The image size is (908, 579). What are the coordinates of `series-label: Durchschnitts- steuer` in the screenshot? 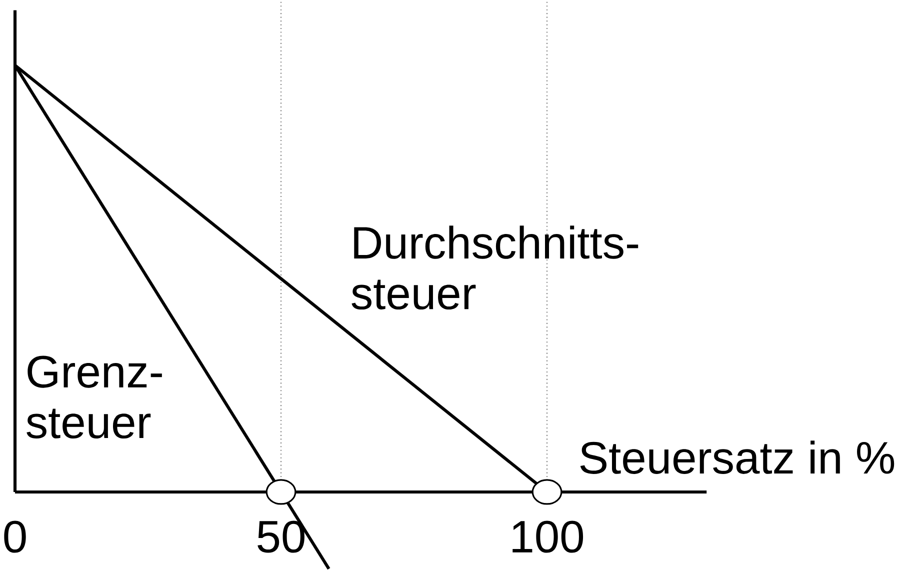 It's located at (495, 268).